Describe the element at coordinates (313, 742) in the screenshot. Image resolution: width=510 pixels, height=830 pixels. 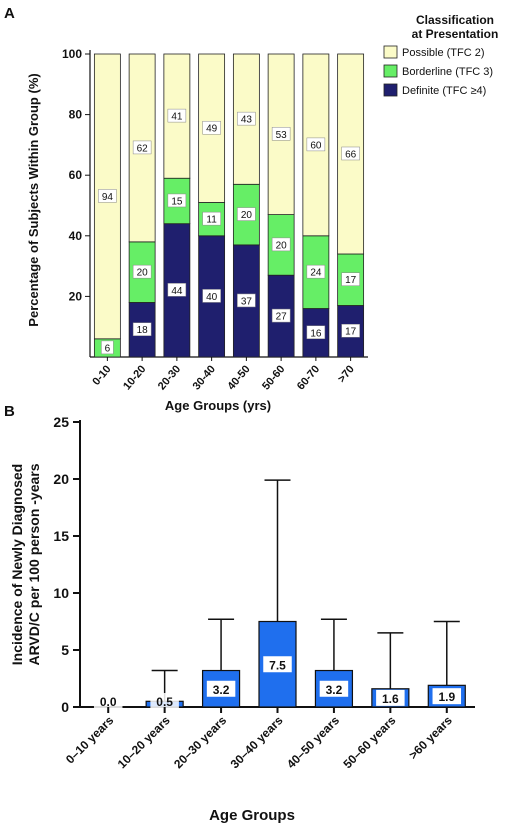
I see `x-tick-label: 40–50 years` at that location.